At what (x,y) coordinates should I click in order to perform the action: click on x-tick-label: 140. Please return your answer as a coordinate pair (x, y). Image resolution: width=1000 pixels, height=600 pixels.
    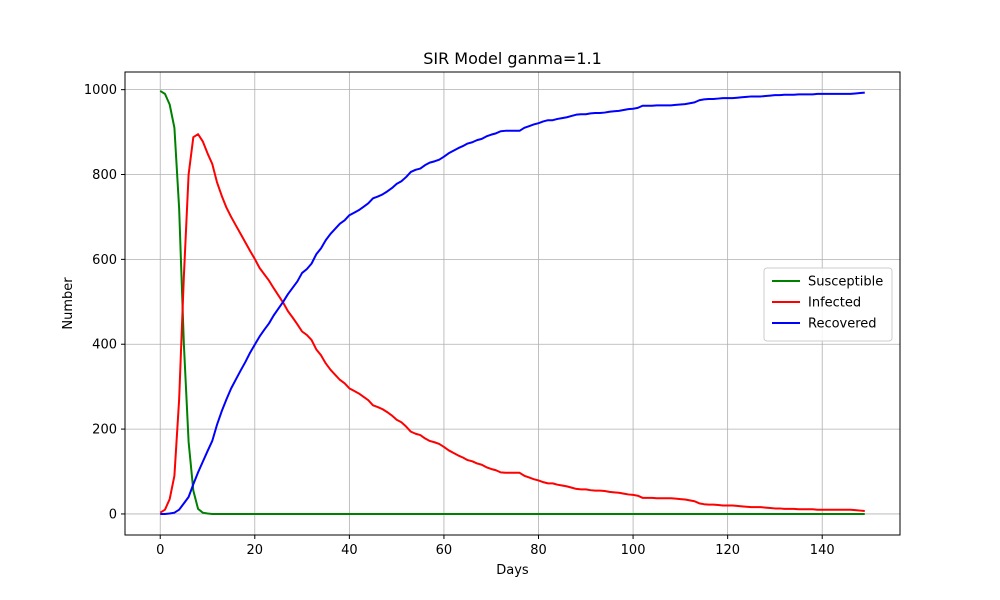
    Looking at the image, I should click on (822, 550).